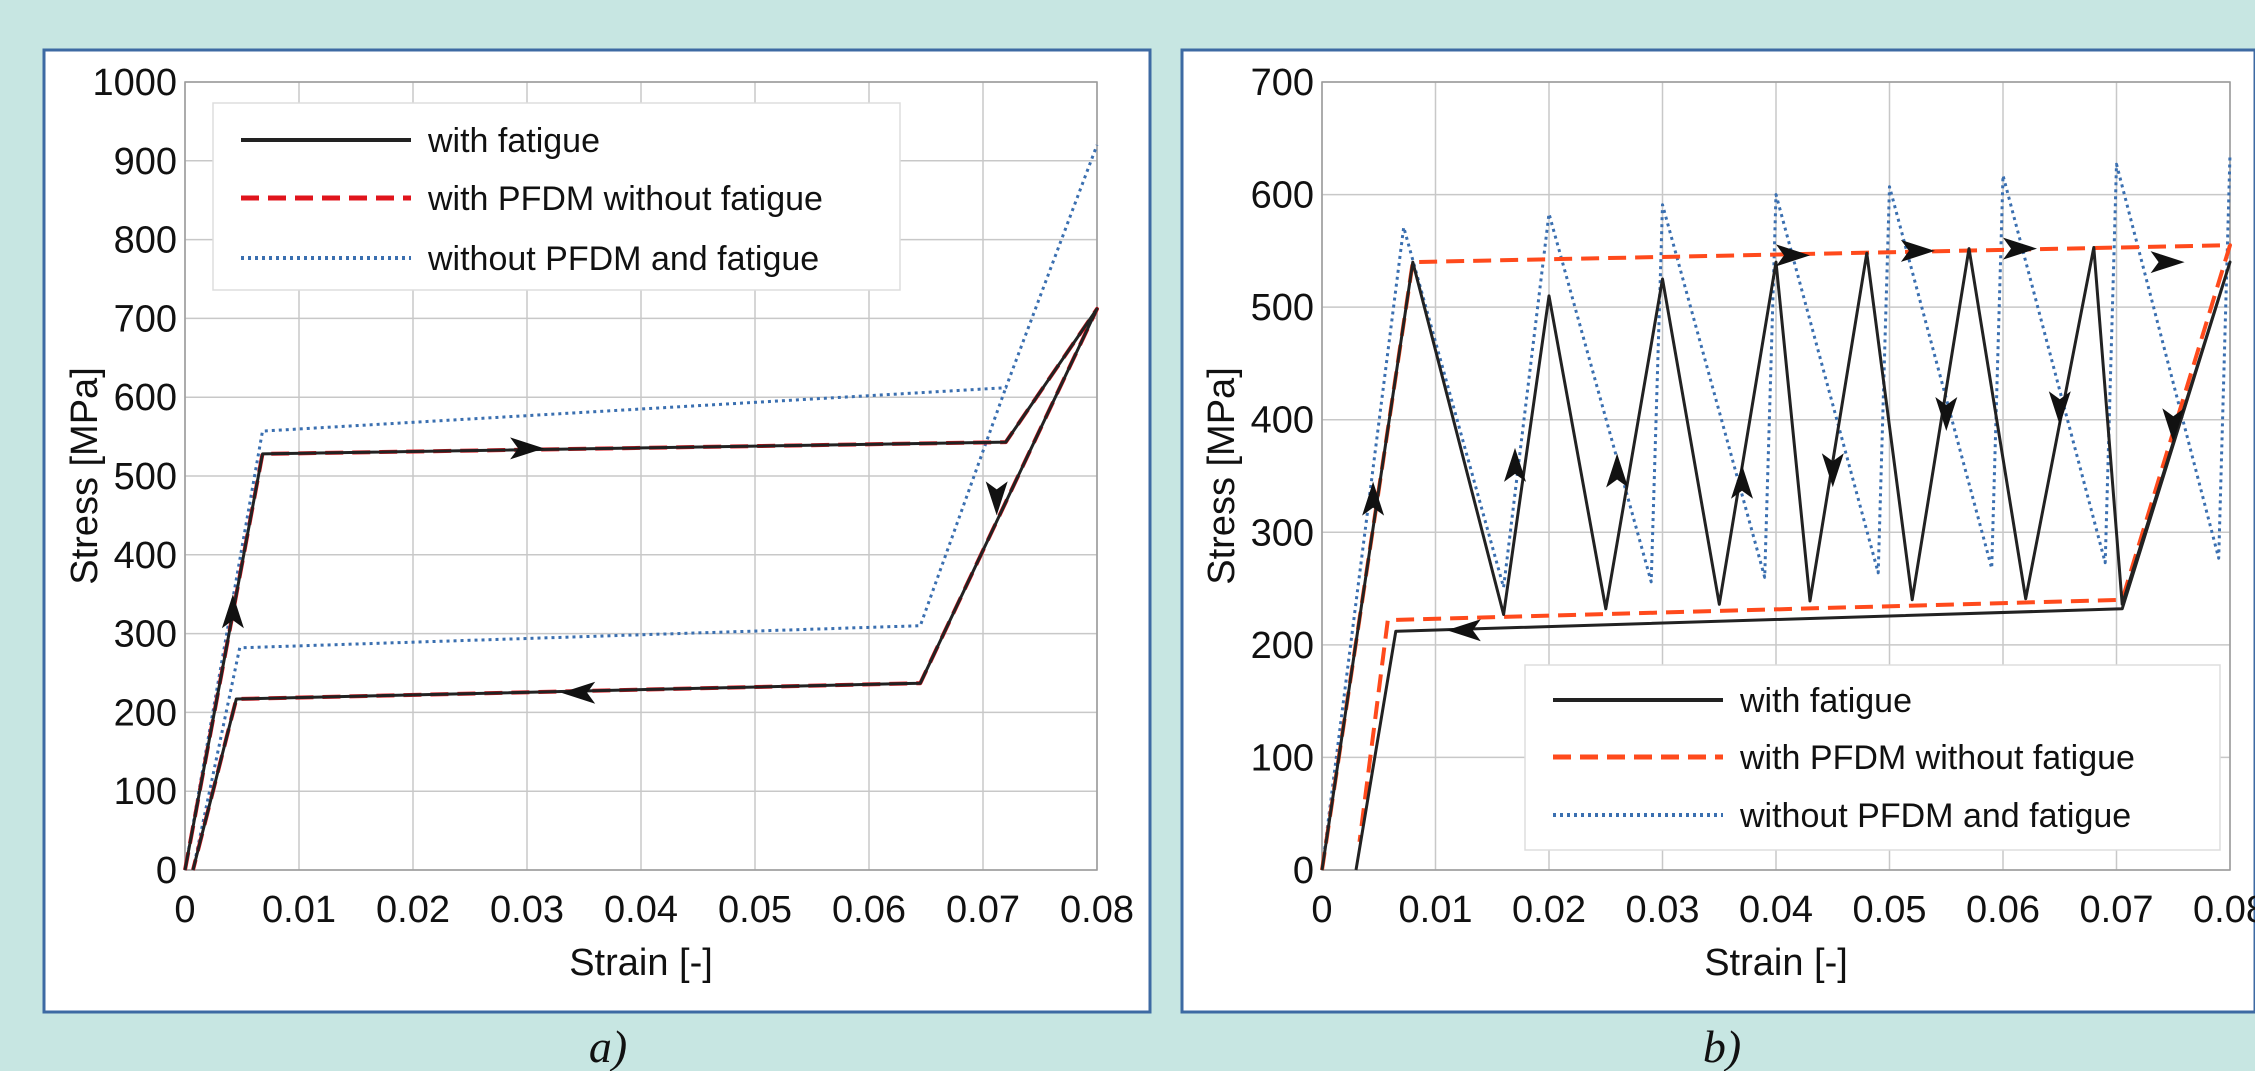  What do you see at coordinates (608, 1046) in the screenshot?
I see `panel-caption: a)` at bounding box center [608, 1046].